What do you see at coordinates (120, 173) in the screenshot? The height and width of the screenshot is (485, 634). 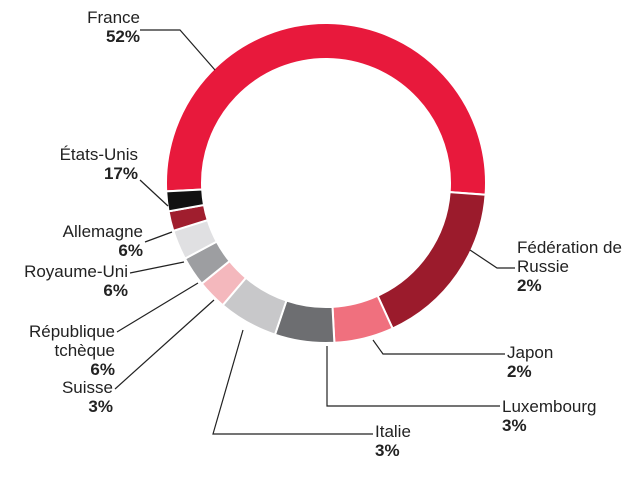 I see `value-label: 17%` at bounding box center [120, 173].